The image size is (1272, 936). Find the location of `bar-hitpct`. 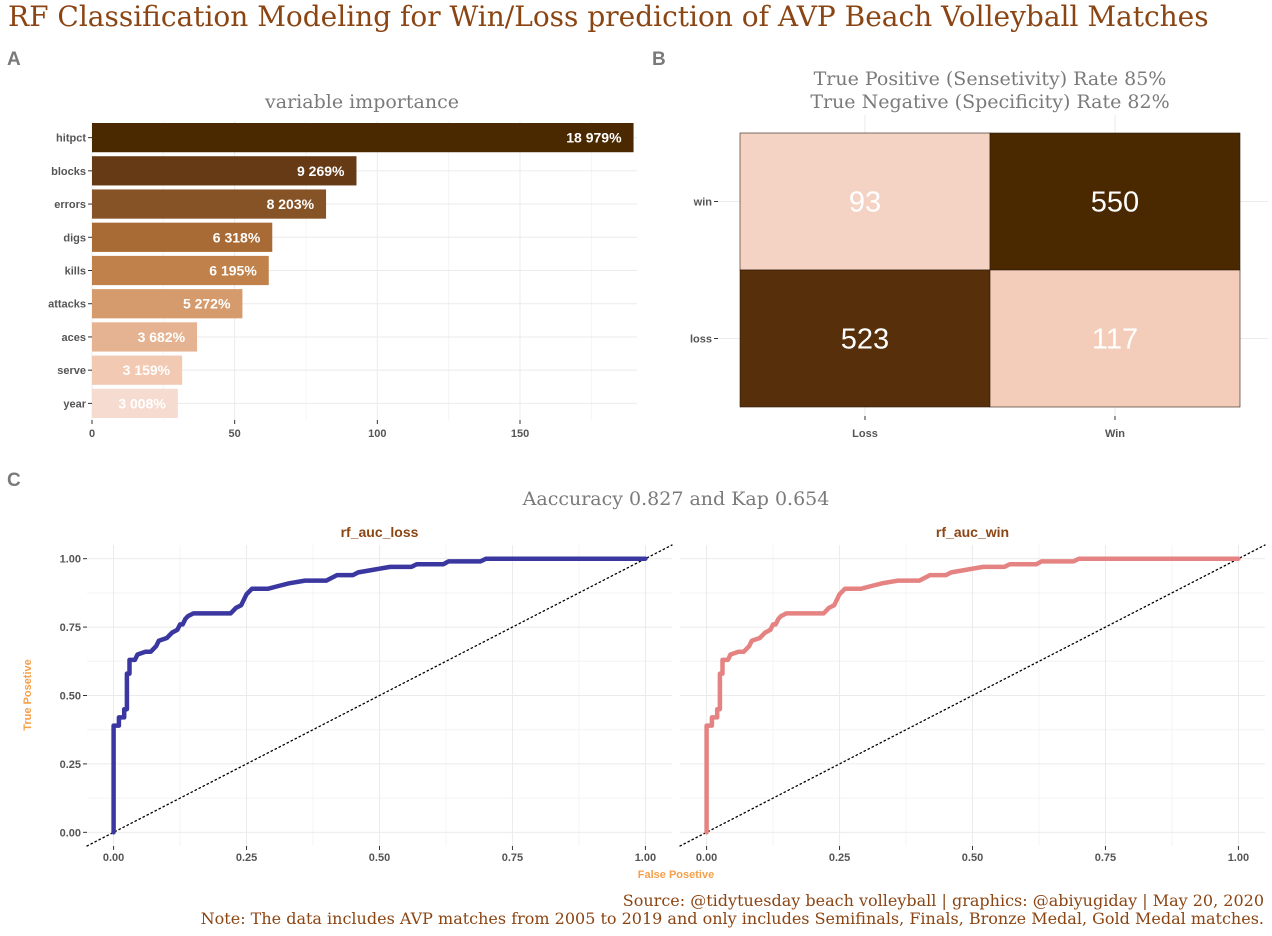

bar-hitpct is located at coordinates (363, 137).